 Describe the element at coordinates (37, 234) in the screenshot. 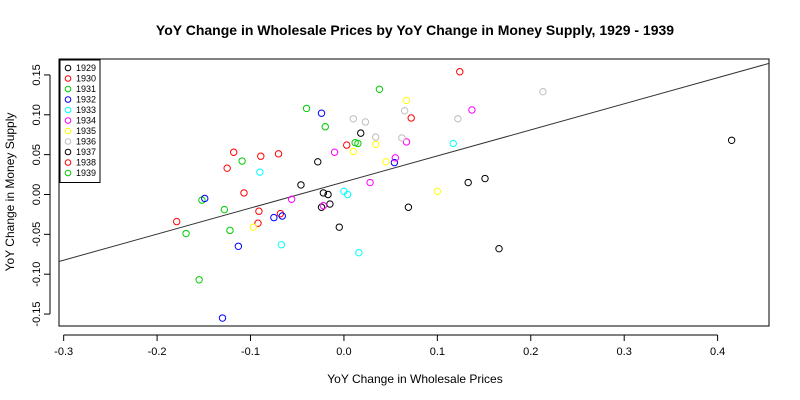

I see `y-tick-label: -0.05` at that location.